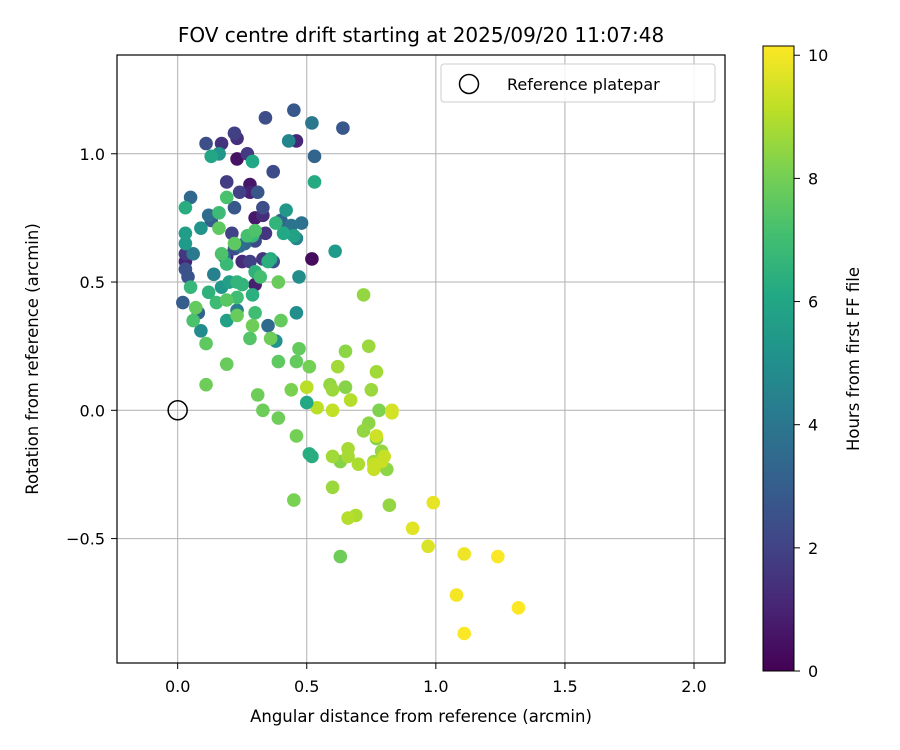 Image resolution: width=900 pixels, height=750 pixels. What do you see at coordinates (435, 686) in the screenshot?
I see `x-tick-label: 1.0` at bounding box center [435, 686].